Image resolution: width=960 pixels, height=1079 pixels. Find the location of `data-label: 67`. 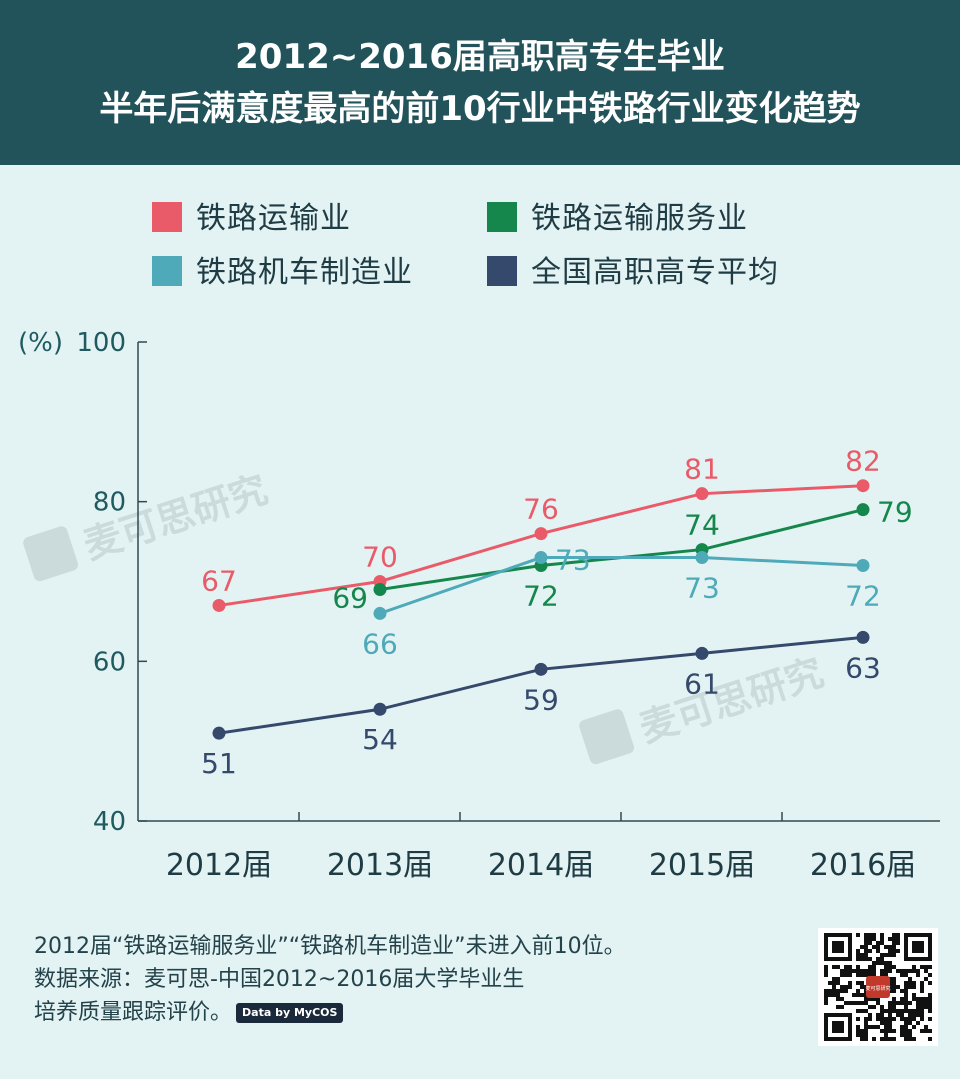

data-label: 67 is located at coordinates (219, 580).